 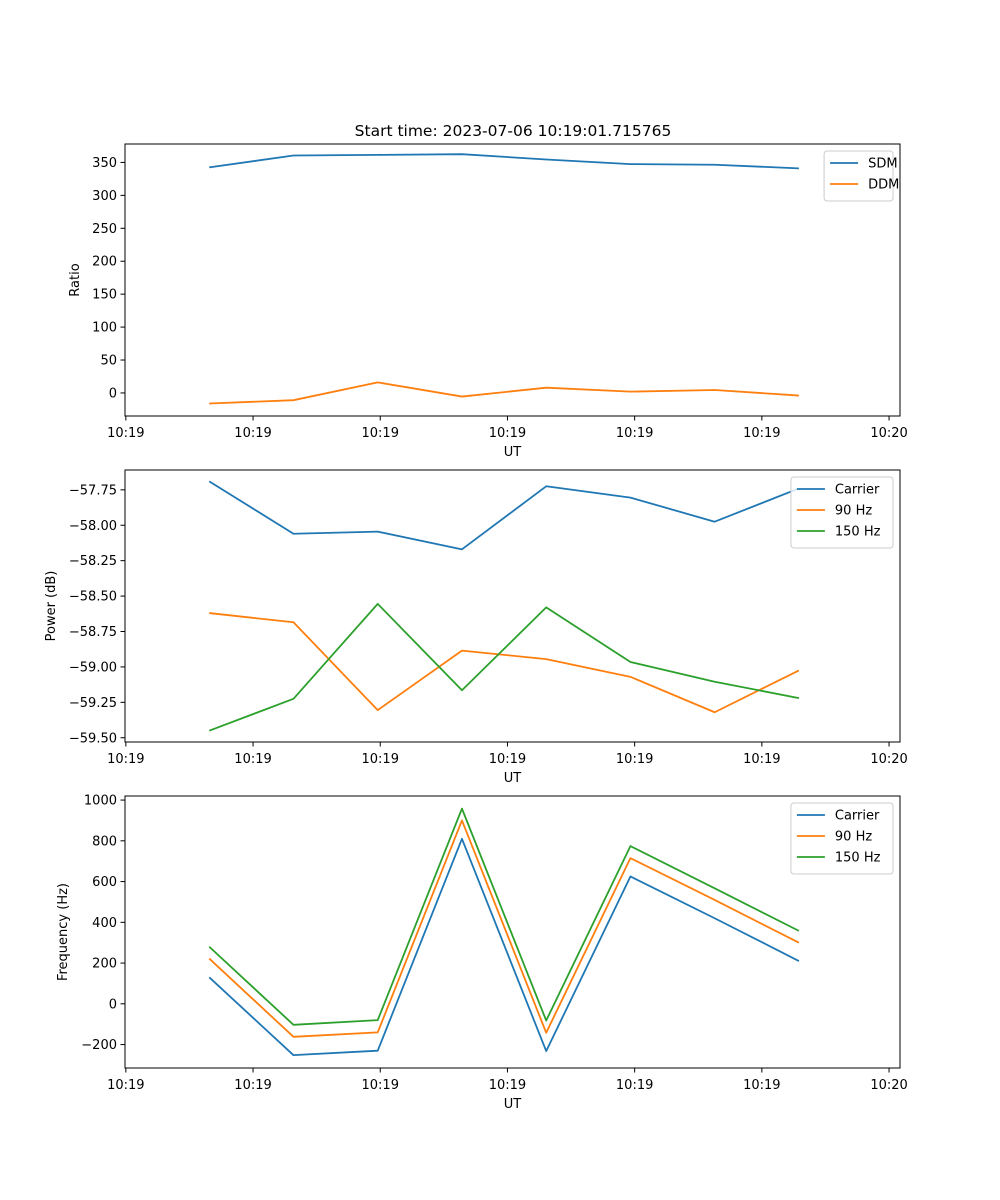 What do you see at coordinates (93, 738) in the screenshot?
I see `y-tick-label: −59.50` at bounding box center [93, 738].